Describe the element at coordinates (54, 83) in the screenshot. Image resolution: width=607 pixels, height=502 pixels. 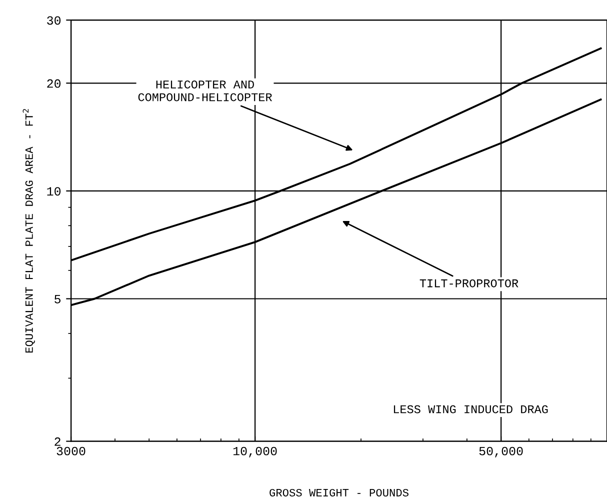
I see `y-tick-label: 20` at that location.